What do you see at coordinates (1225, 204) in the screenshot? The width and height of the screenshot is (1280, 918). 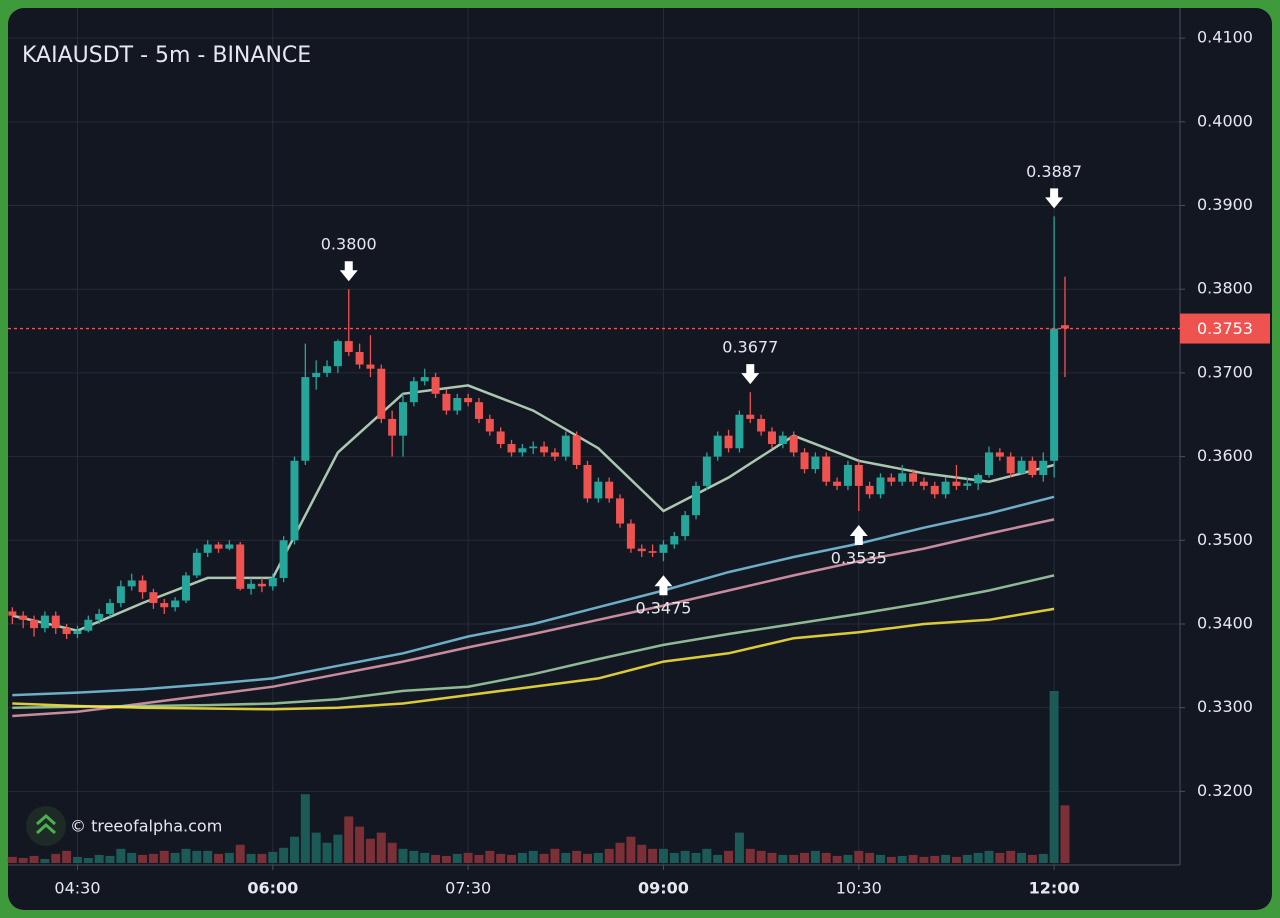 I see `y-tick-label: 0.3900` at bounding box center [1225, 204].